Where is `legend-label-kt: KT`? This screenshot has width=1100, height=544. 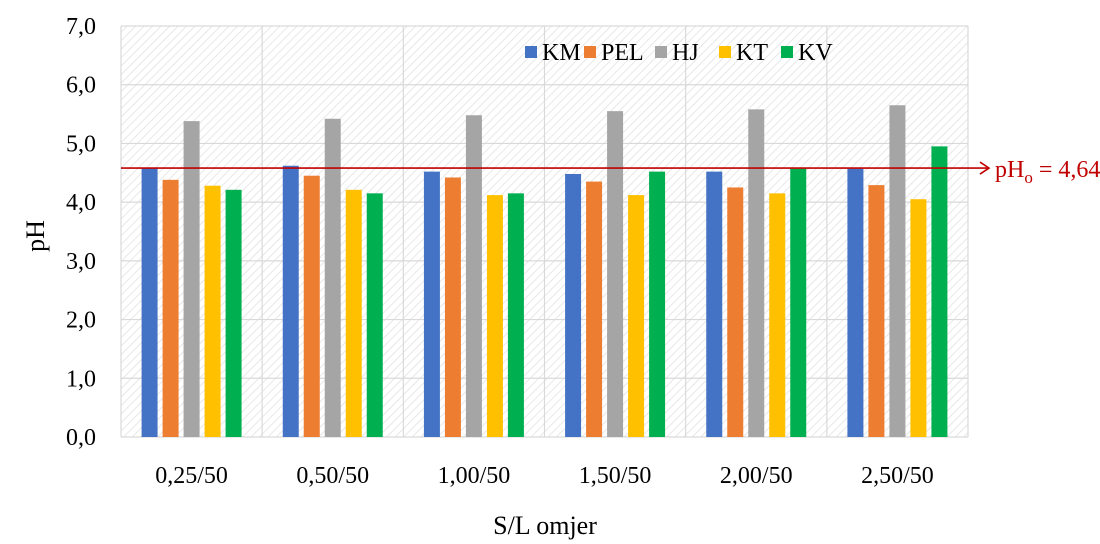 legend-label-kt: KT is located at coordinates (752, 53).